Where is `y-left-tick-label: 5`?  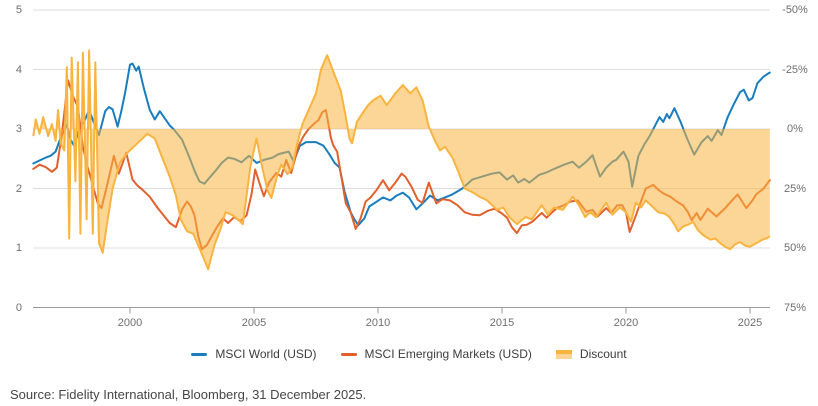 y-left-tick-label: 5 is located at coordinates (18, 10).